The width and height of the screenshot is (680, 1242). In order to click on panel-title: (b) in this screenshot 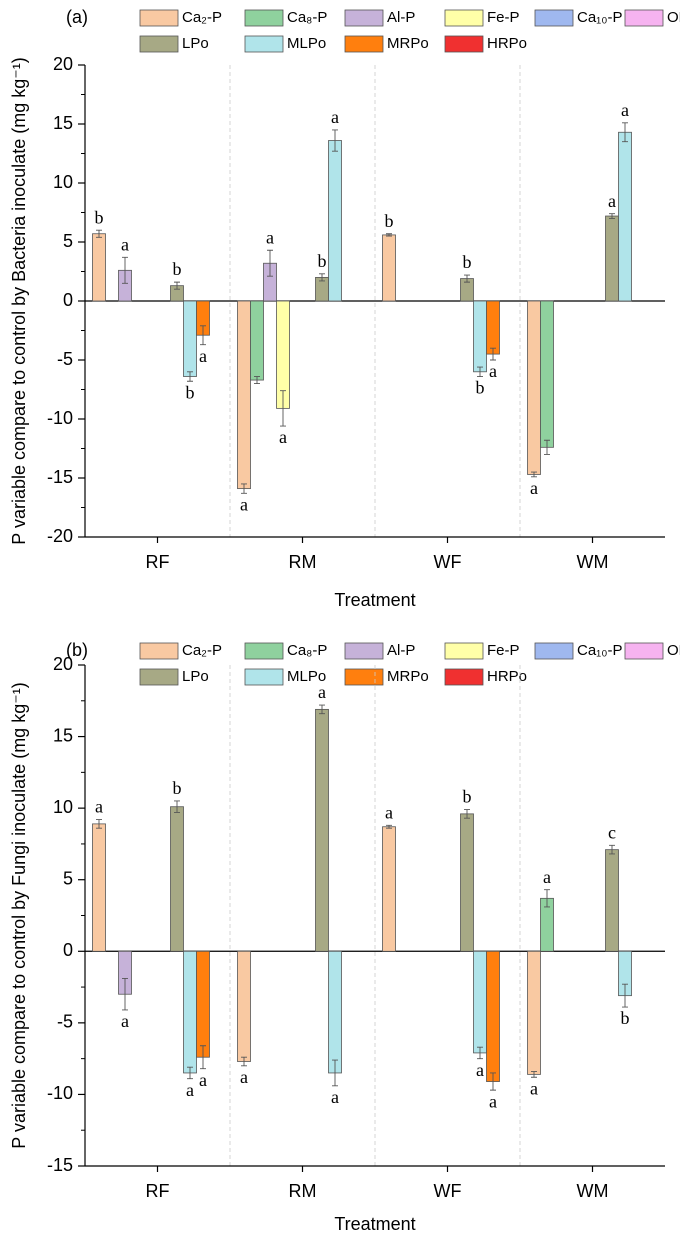, I will do `click(77, 650)`.